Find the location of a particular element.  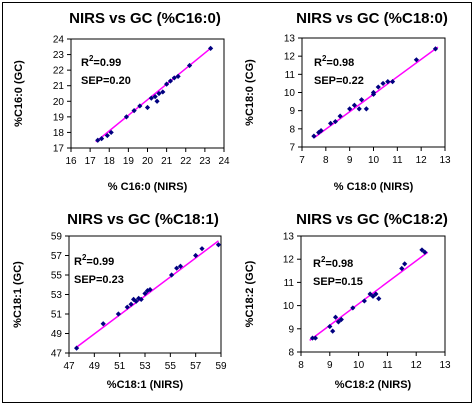

y-tick-label: 17 is located at coordinates (59, 149).